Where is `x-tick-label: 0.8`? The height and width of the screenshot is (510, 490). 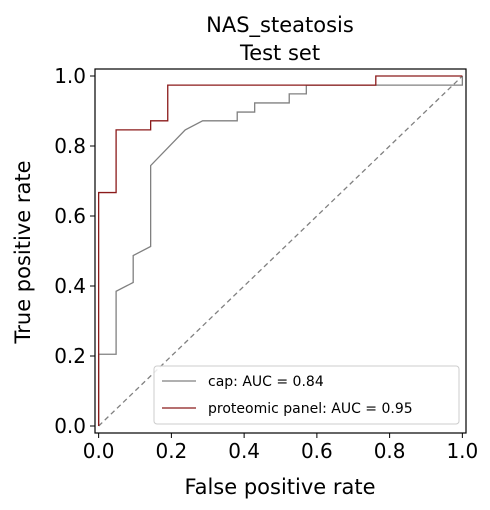 x-tick-label: 0.8 is located at coordinates (390, 451).